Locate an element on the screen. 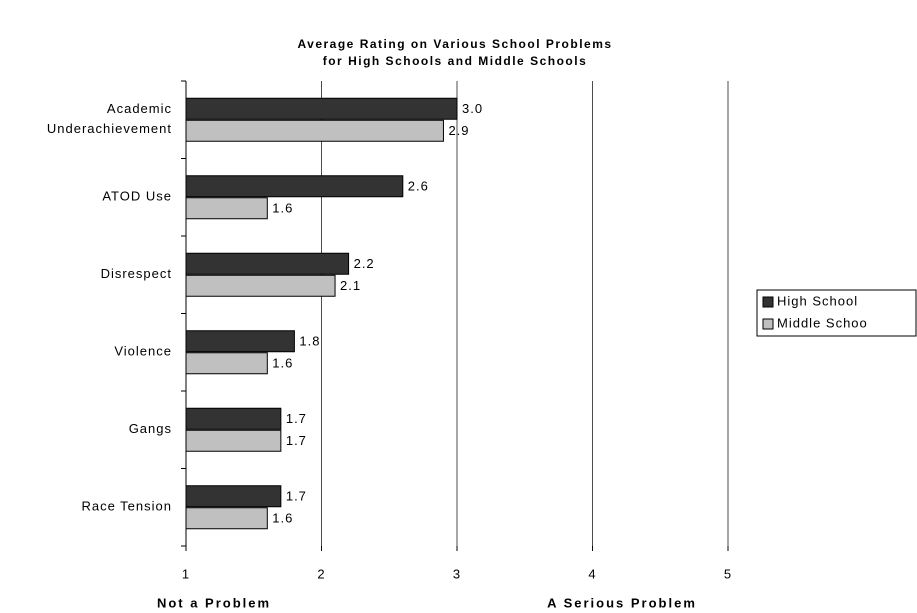 The image size is (917, 613). x-tick-label: 5 is located at coordinates (728, 573).